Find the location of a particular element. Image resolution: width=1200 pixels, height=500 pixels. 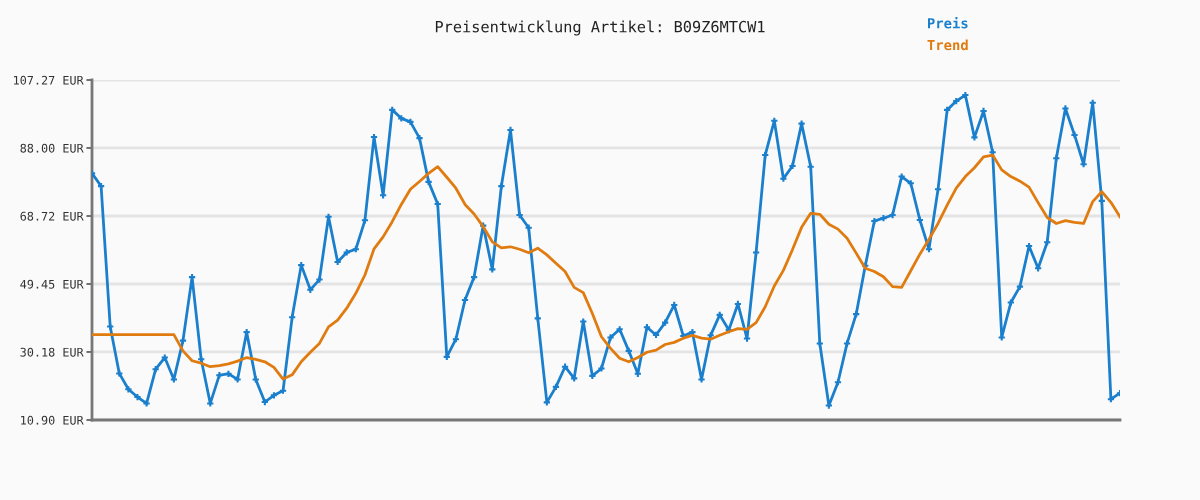

y-tick-label: 49.45 EUR is located at coordinates (52, 284).